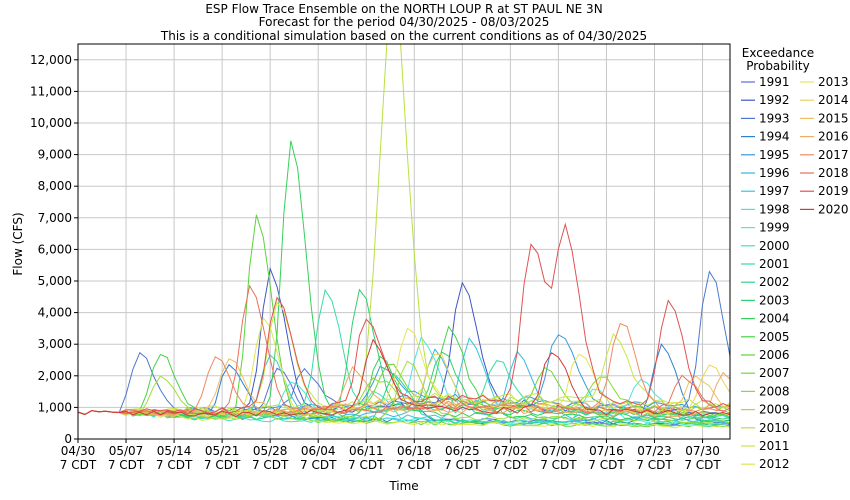  What do you see at coordinates (366, 451) in the screenshot?
I see `x-tick-label-date: 06/11` at bounding box center [366, 451].